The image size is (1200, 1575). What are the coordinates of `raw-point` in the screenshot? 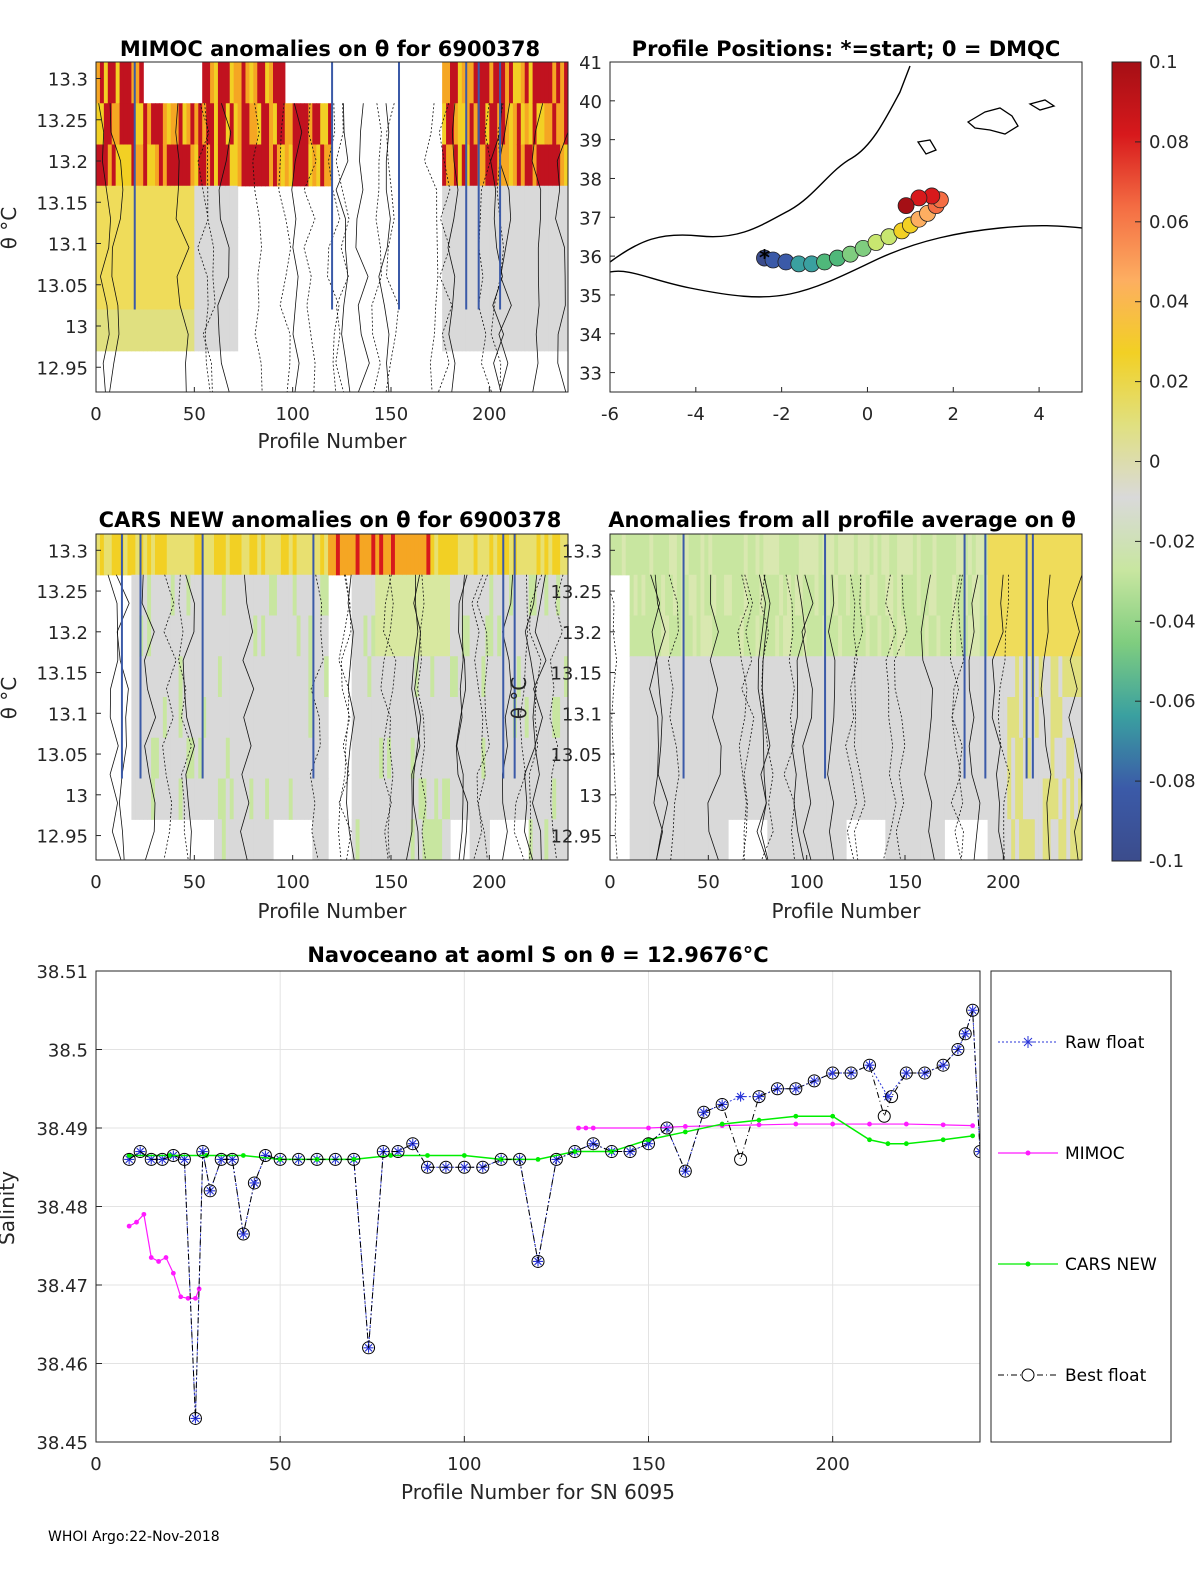 It's located at (965, 1033).